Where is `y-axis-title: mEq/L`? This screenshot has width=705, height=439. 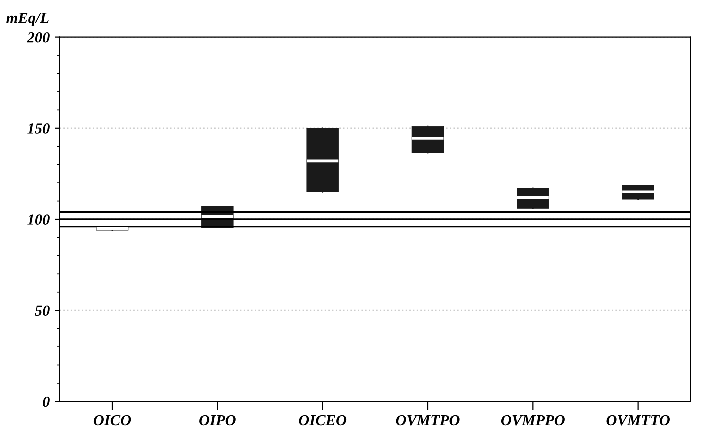
y-axis-title: mEq/L is located at coordinates (27, 19).